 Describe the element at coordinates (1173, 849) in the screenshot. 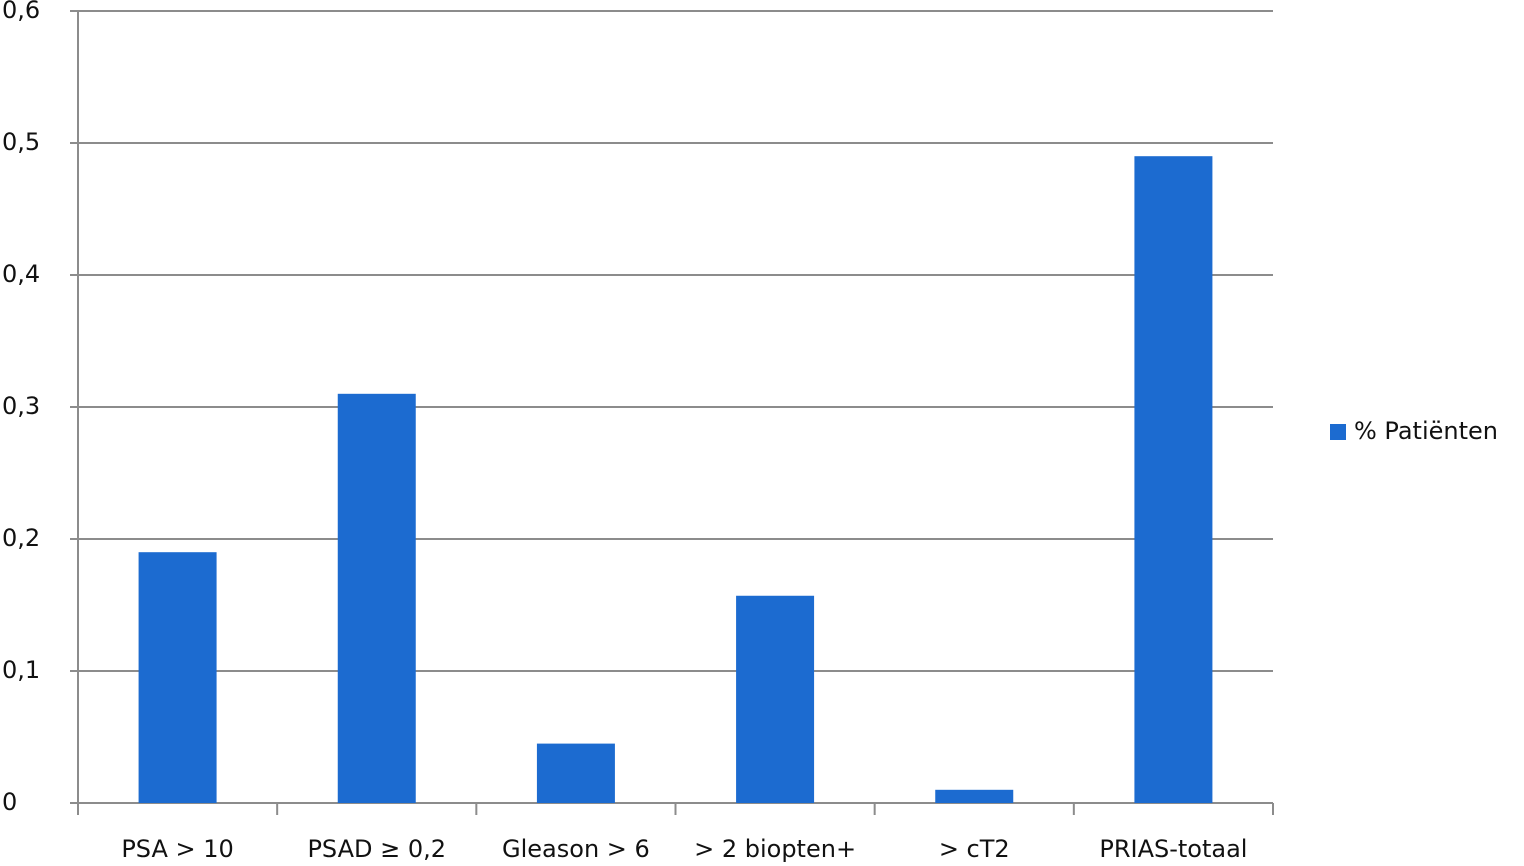

I see `x-tick-label: PRIAS-totaal` at that location.